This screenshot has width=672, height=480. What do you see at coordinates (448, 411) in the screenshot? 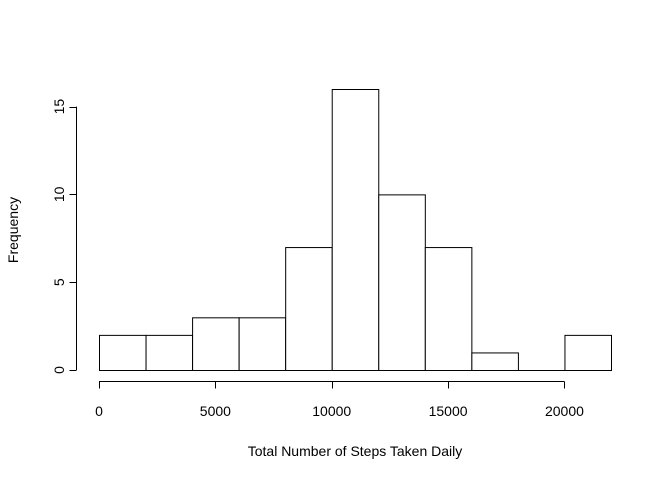
I see `x-tick-label-3: 15000` at bounding box center [448, 411].